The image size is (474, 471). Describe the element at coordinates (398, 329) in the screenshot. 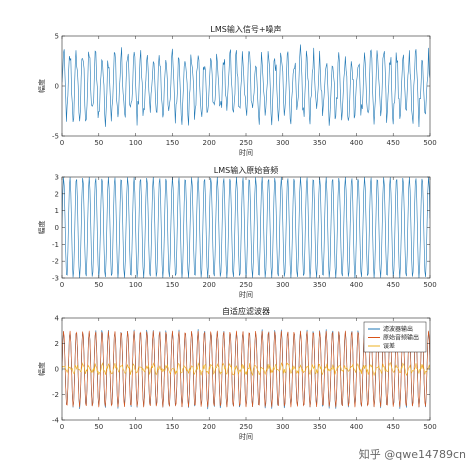

I see `legend-entry: 滤波器输出` at that location.